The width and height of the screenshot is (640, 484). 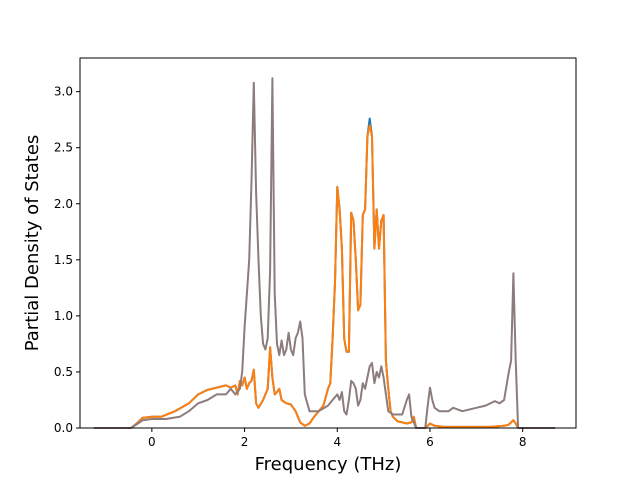 I want to click on y-axis-label: Partial Density of States, so click(x=32, y=243).